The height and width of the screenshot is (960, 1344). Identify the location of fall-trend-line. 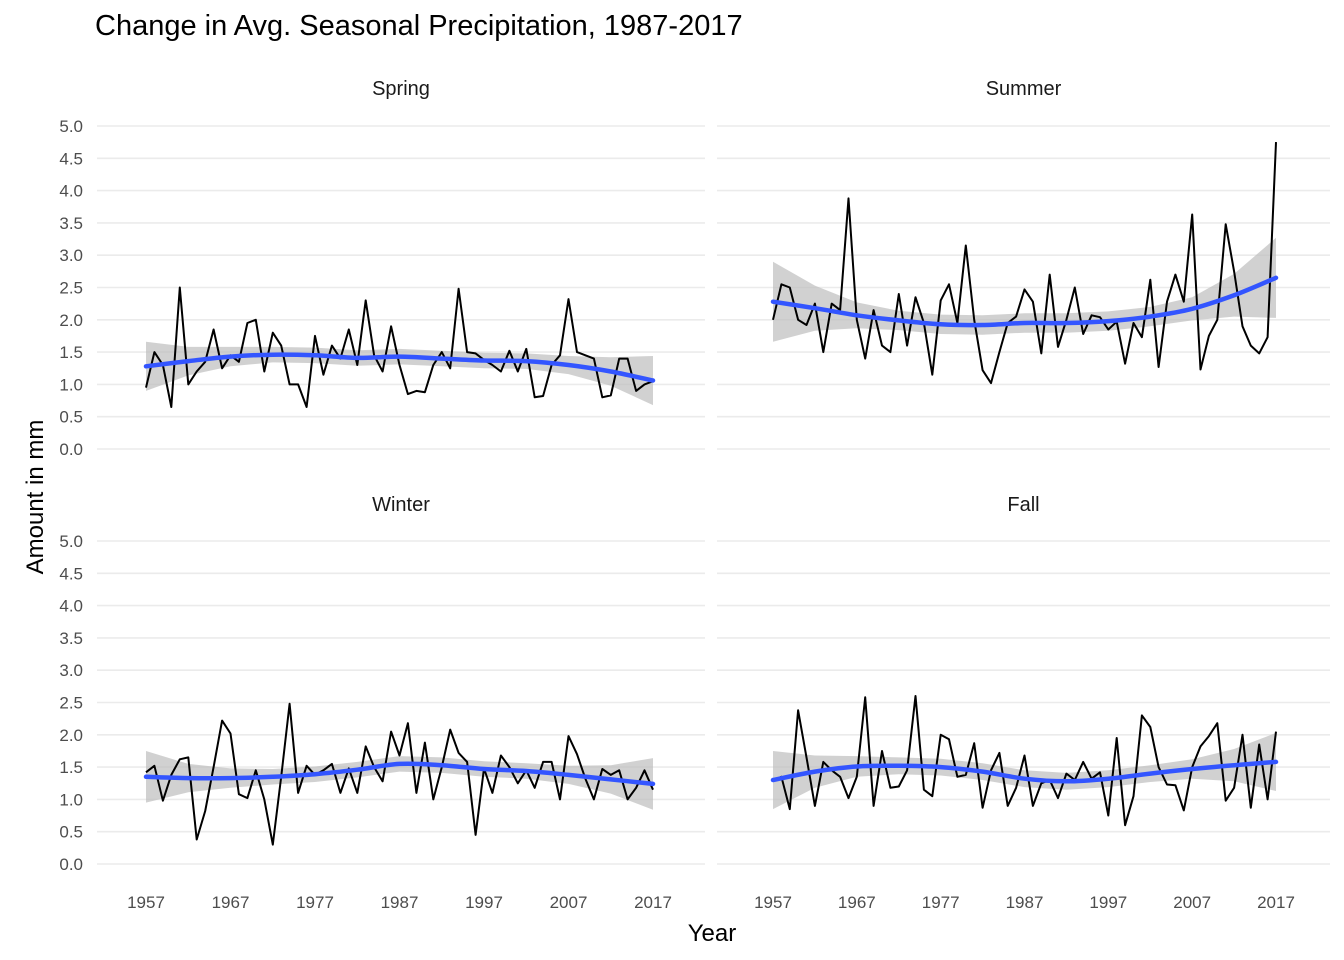
(1024, 771).